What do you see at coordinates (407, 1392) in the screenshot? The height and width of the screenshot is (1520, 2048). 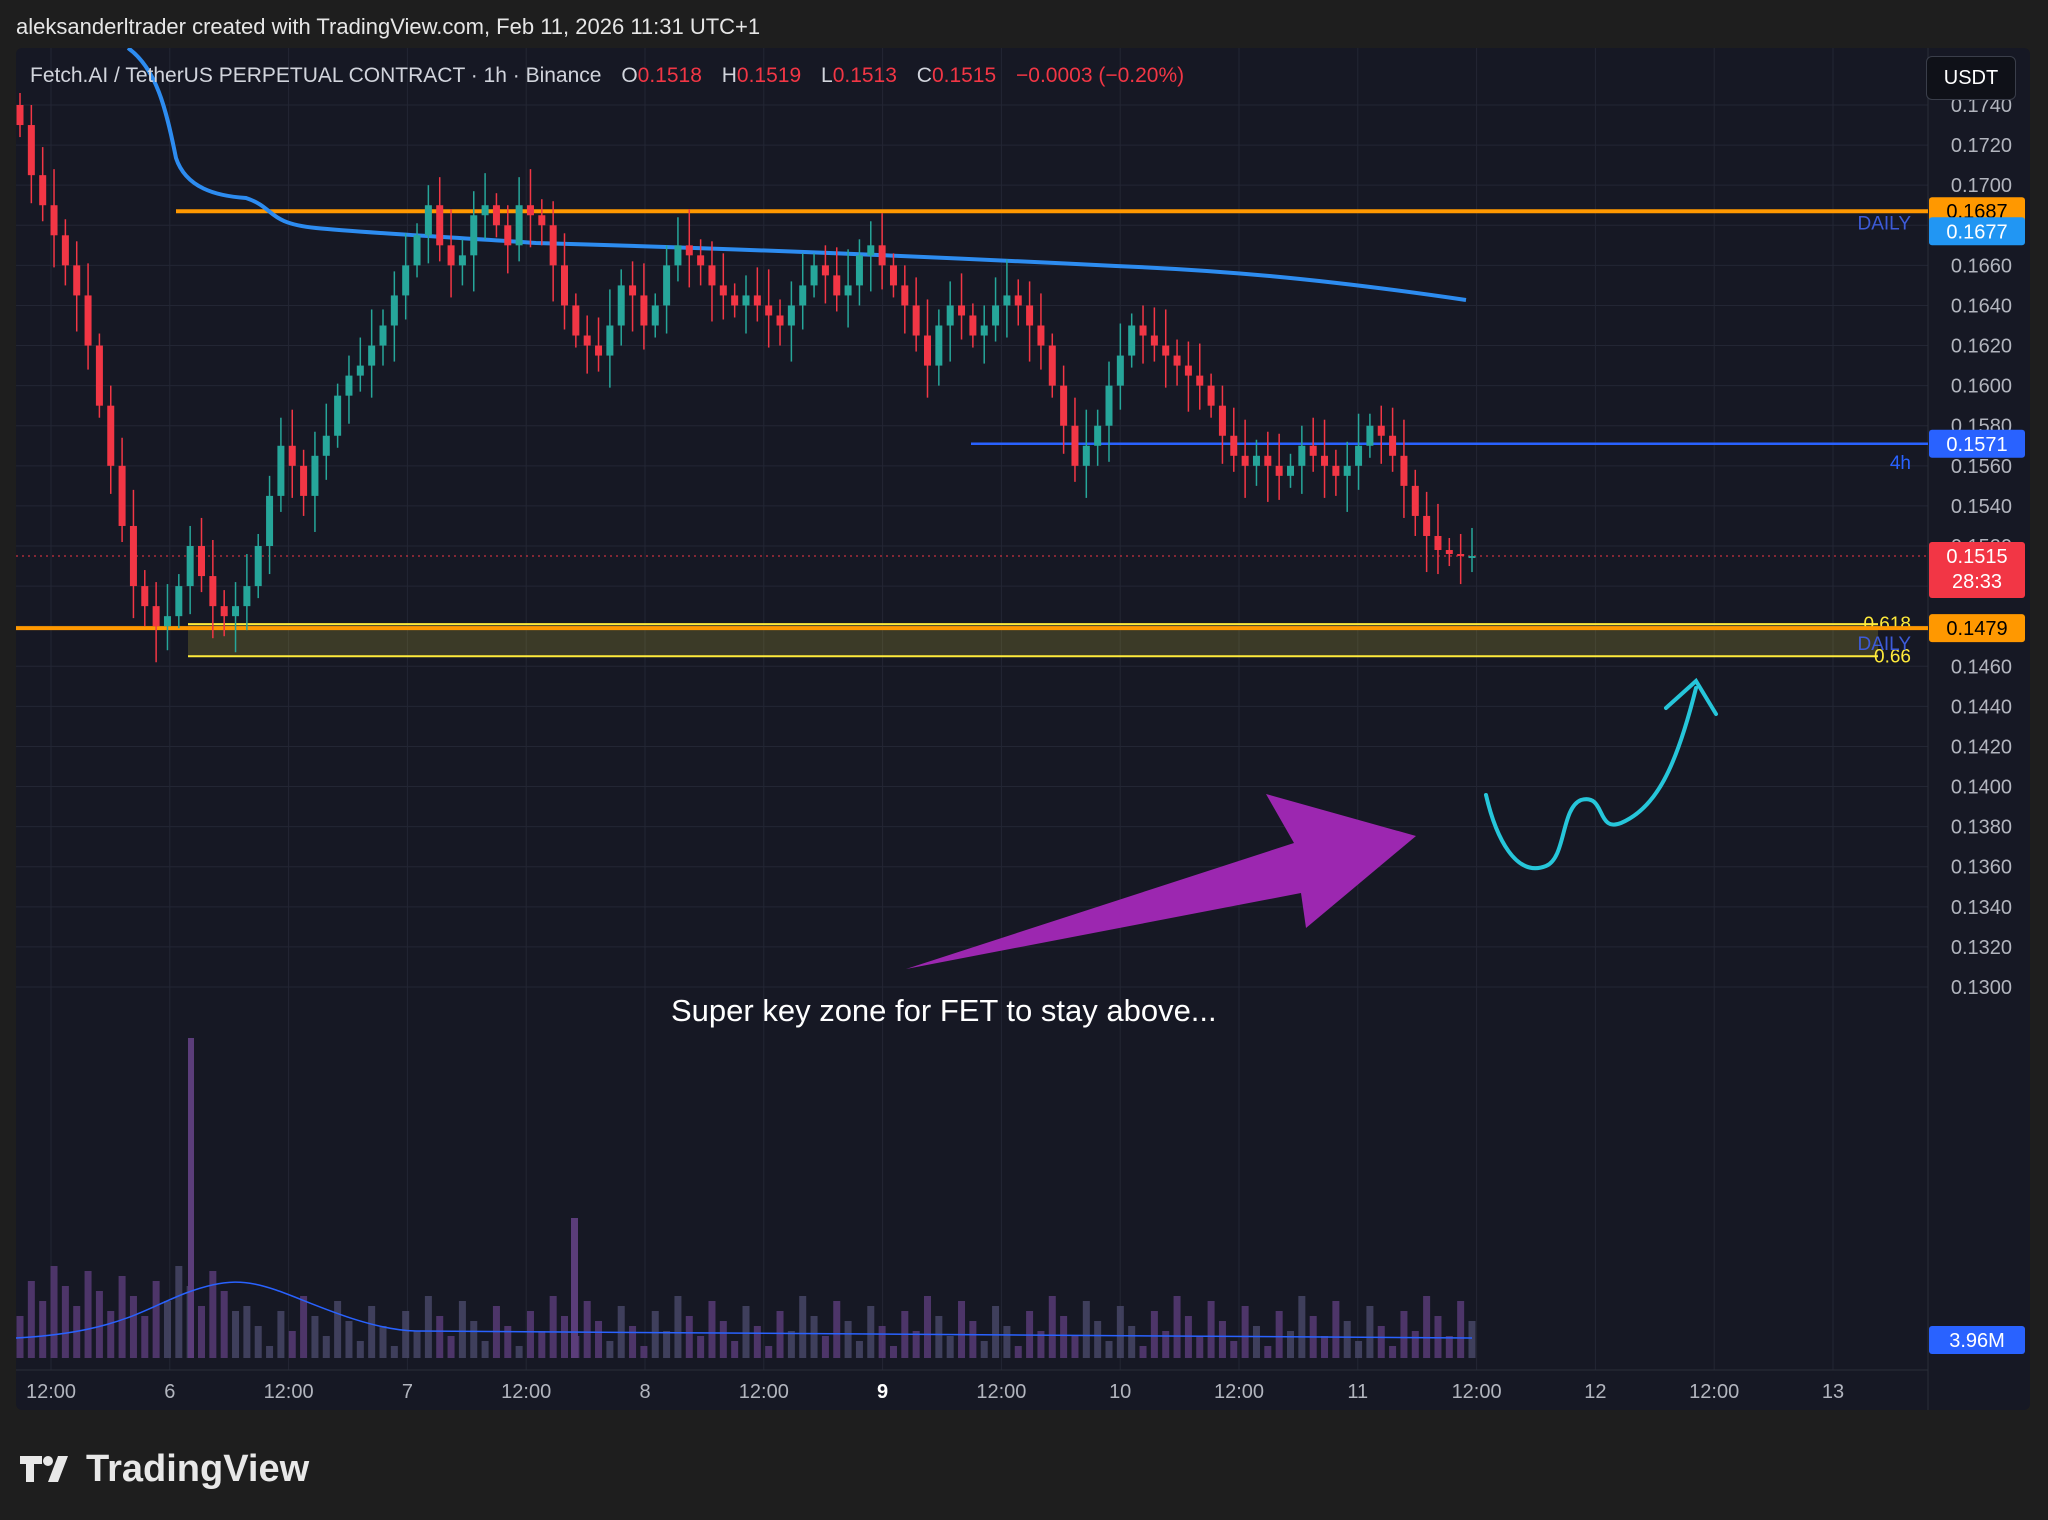 I see `x-tick-label: 7` at bounding box center [407, 1392].